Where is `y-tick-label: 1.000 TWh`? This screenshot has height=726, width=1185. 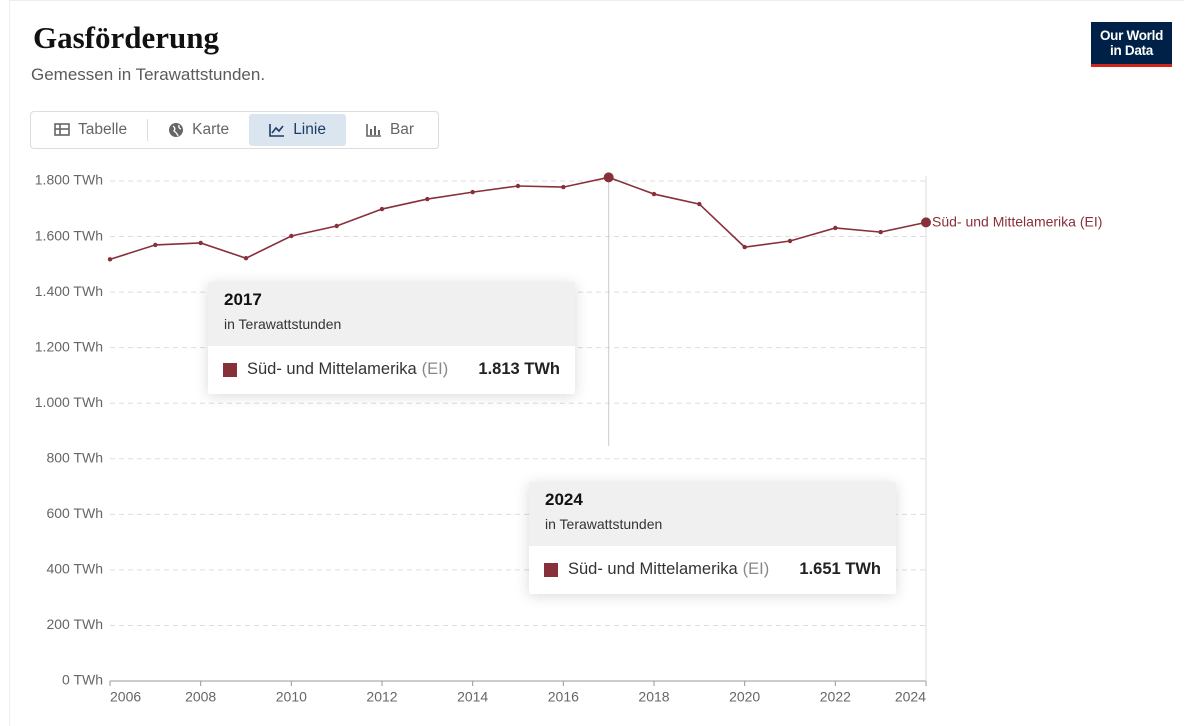
y-tick-label: 1.000 TWh is located at coordinates (69, 402).